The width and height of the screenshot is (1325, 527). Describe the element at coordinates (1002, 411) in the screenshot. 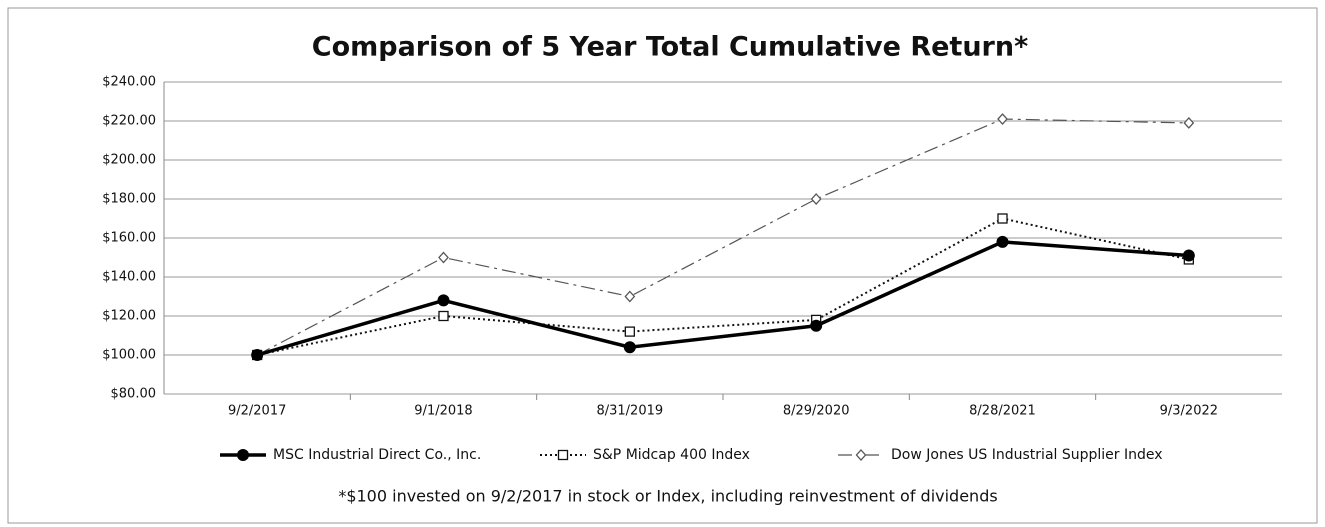

I see `x-tick-label: 8/28/2021` at that location.